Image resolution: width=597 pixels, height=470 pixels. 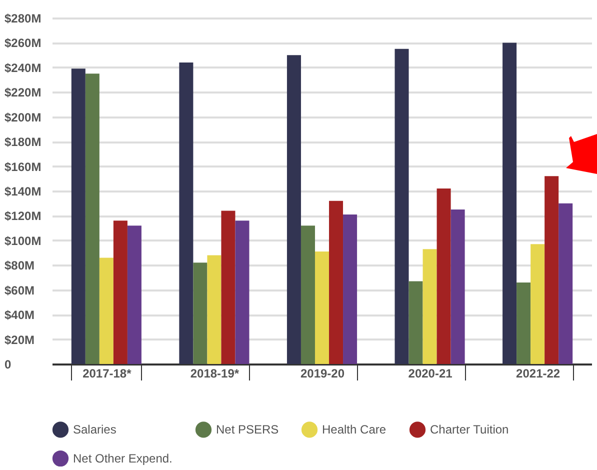 What do you see at coordinates (23, 142) in the screenshot?
I see `y-tick-label: $180M` at bounding box center [23, 142].